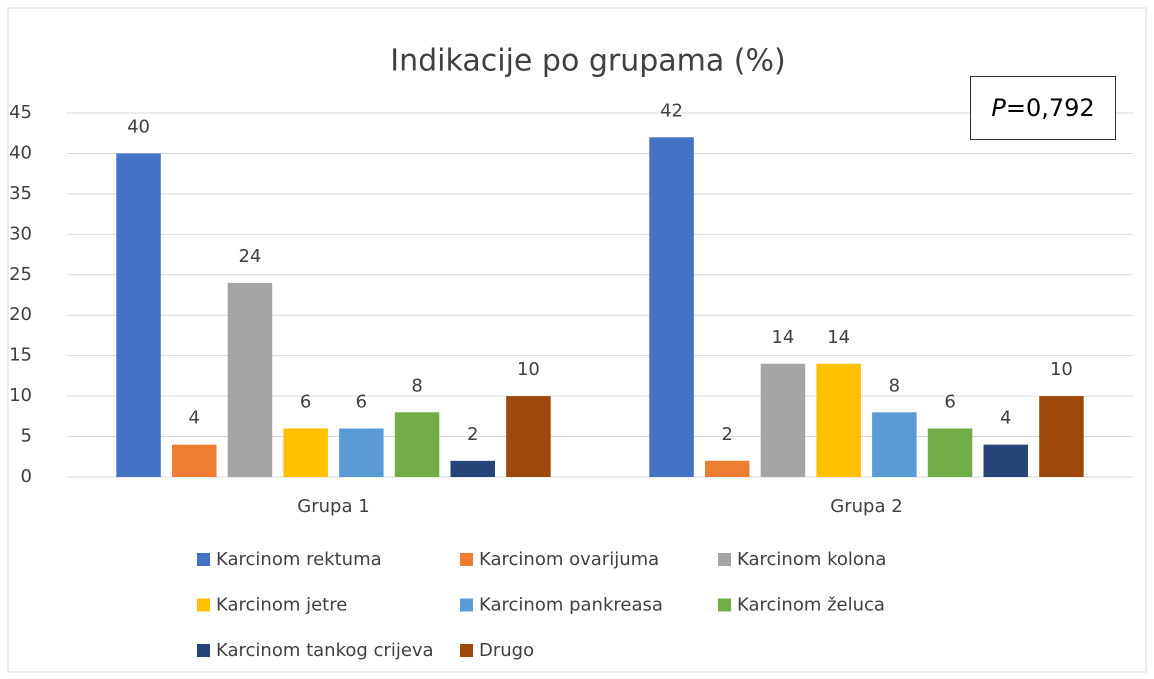 The height and width of the screenshot is (679, 1154). What do you see at coordinates (20, 193) in the screenshot?
I see `y-tick-label: 35` at bounding box center [20, 193].